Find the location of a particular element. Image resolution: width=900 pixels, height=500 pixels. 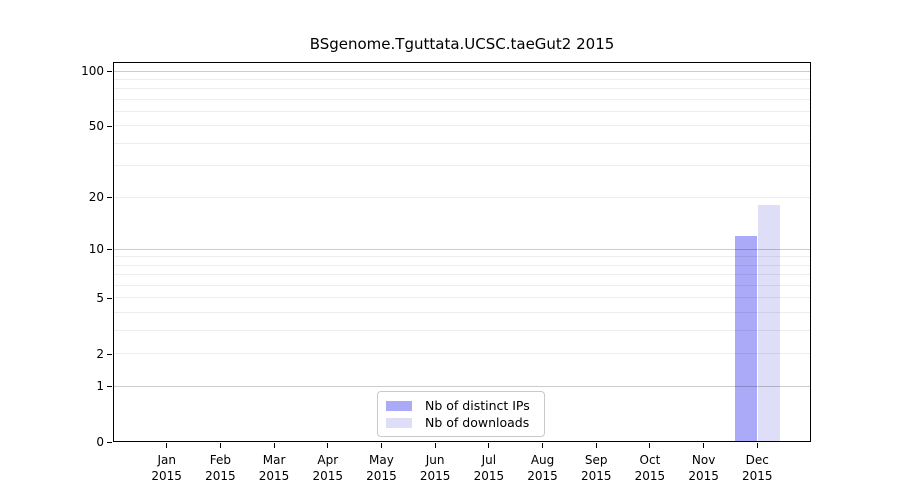

legend-item-downloads: Nb of downloads is located at coordinates (461, 422).